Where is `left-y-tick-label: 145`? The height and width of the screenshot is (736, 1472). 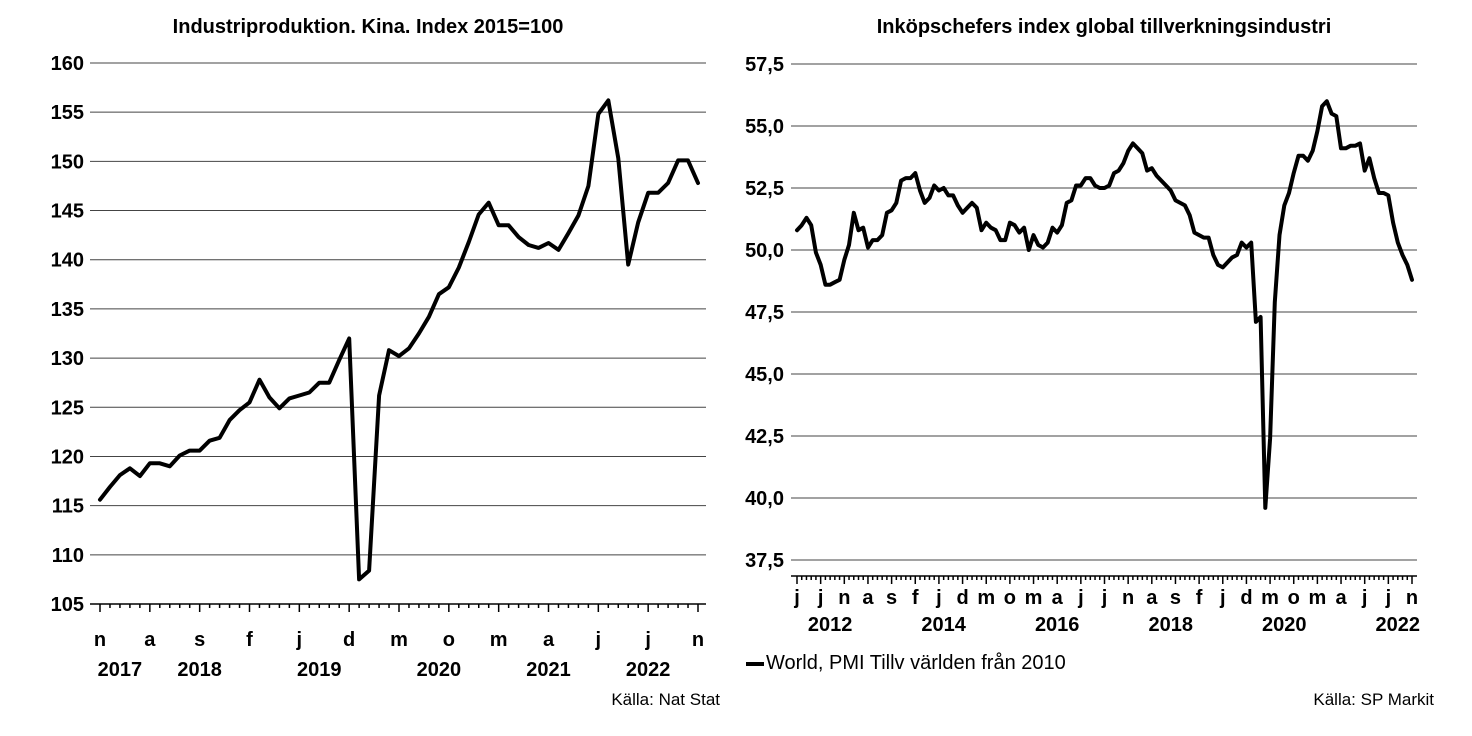
left-y-tick-label: 145 is located at coordinates (67, 212).